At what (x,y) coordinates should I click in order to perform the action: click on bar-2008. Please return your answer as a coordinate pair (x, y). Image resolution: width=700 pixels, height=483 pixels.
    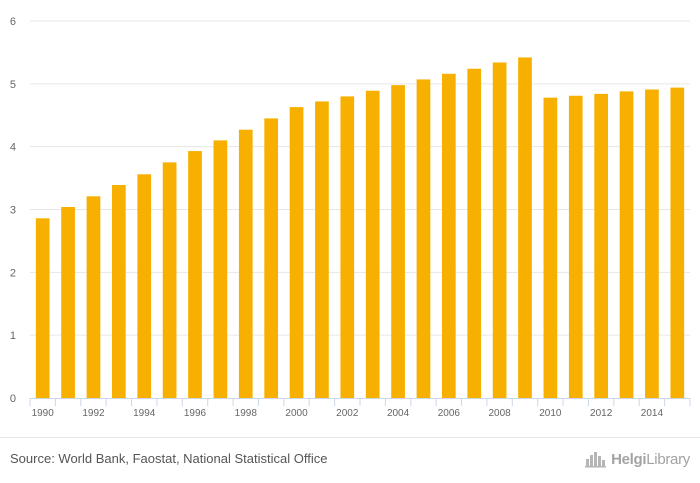
    Looking at the image, I should click on (499, 230).